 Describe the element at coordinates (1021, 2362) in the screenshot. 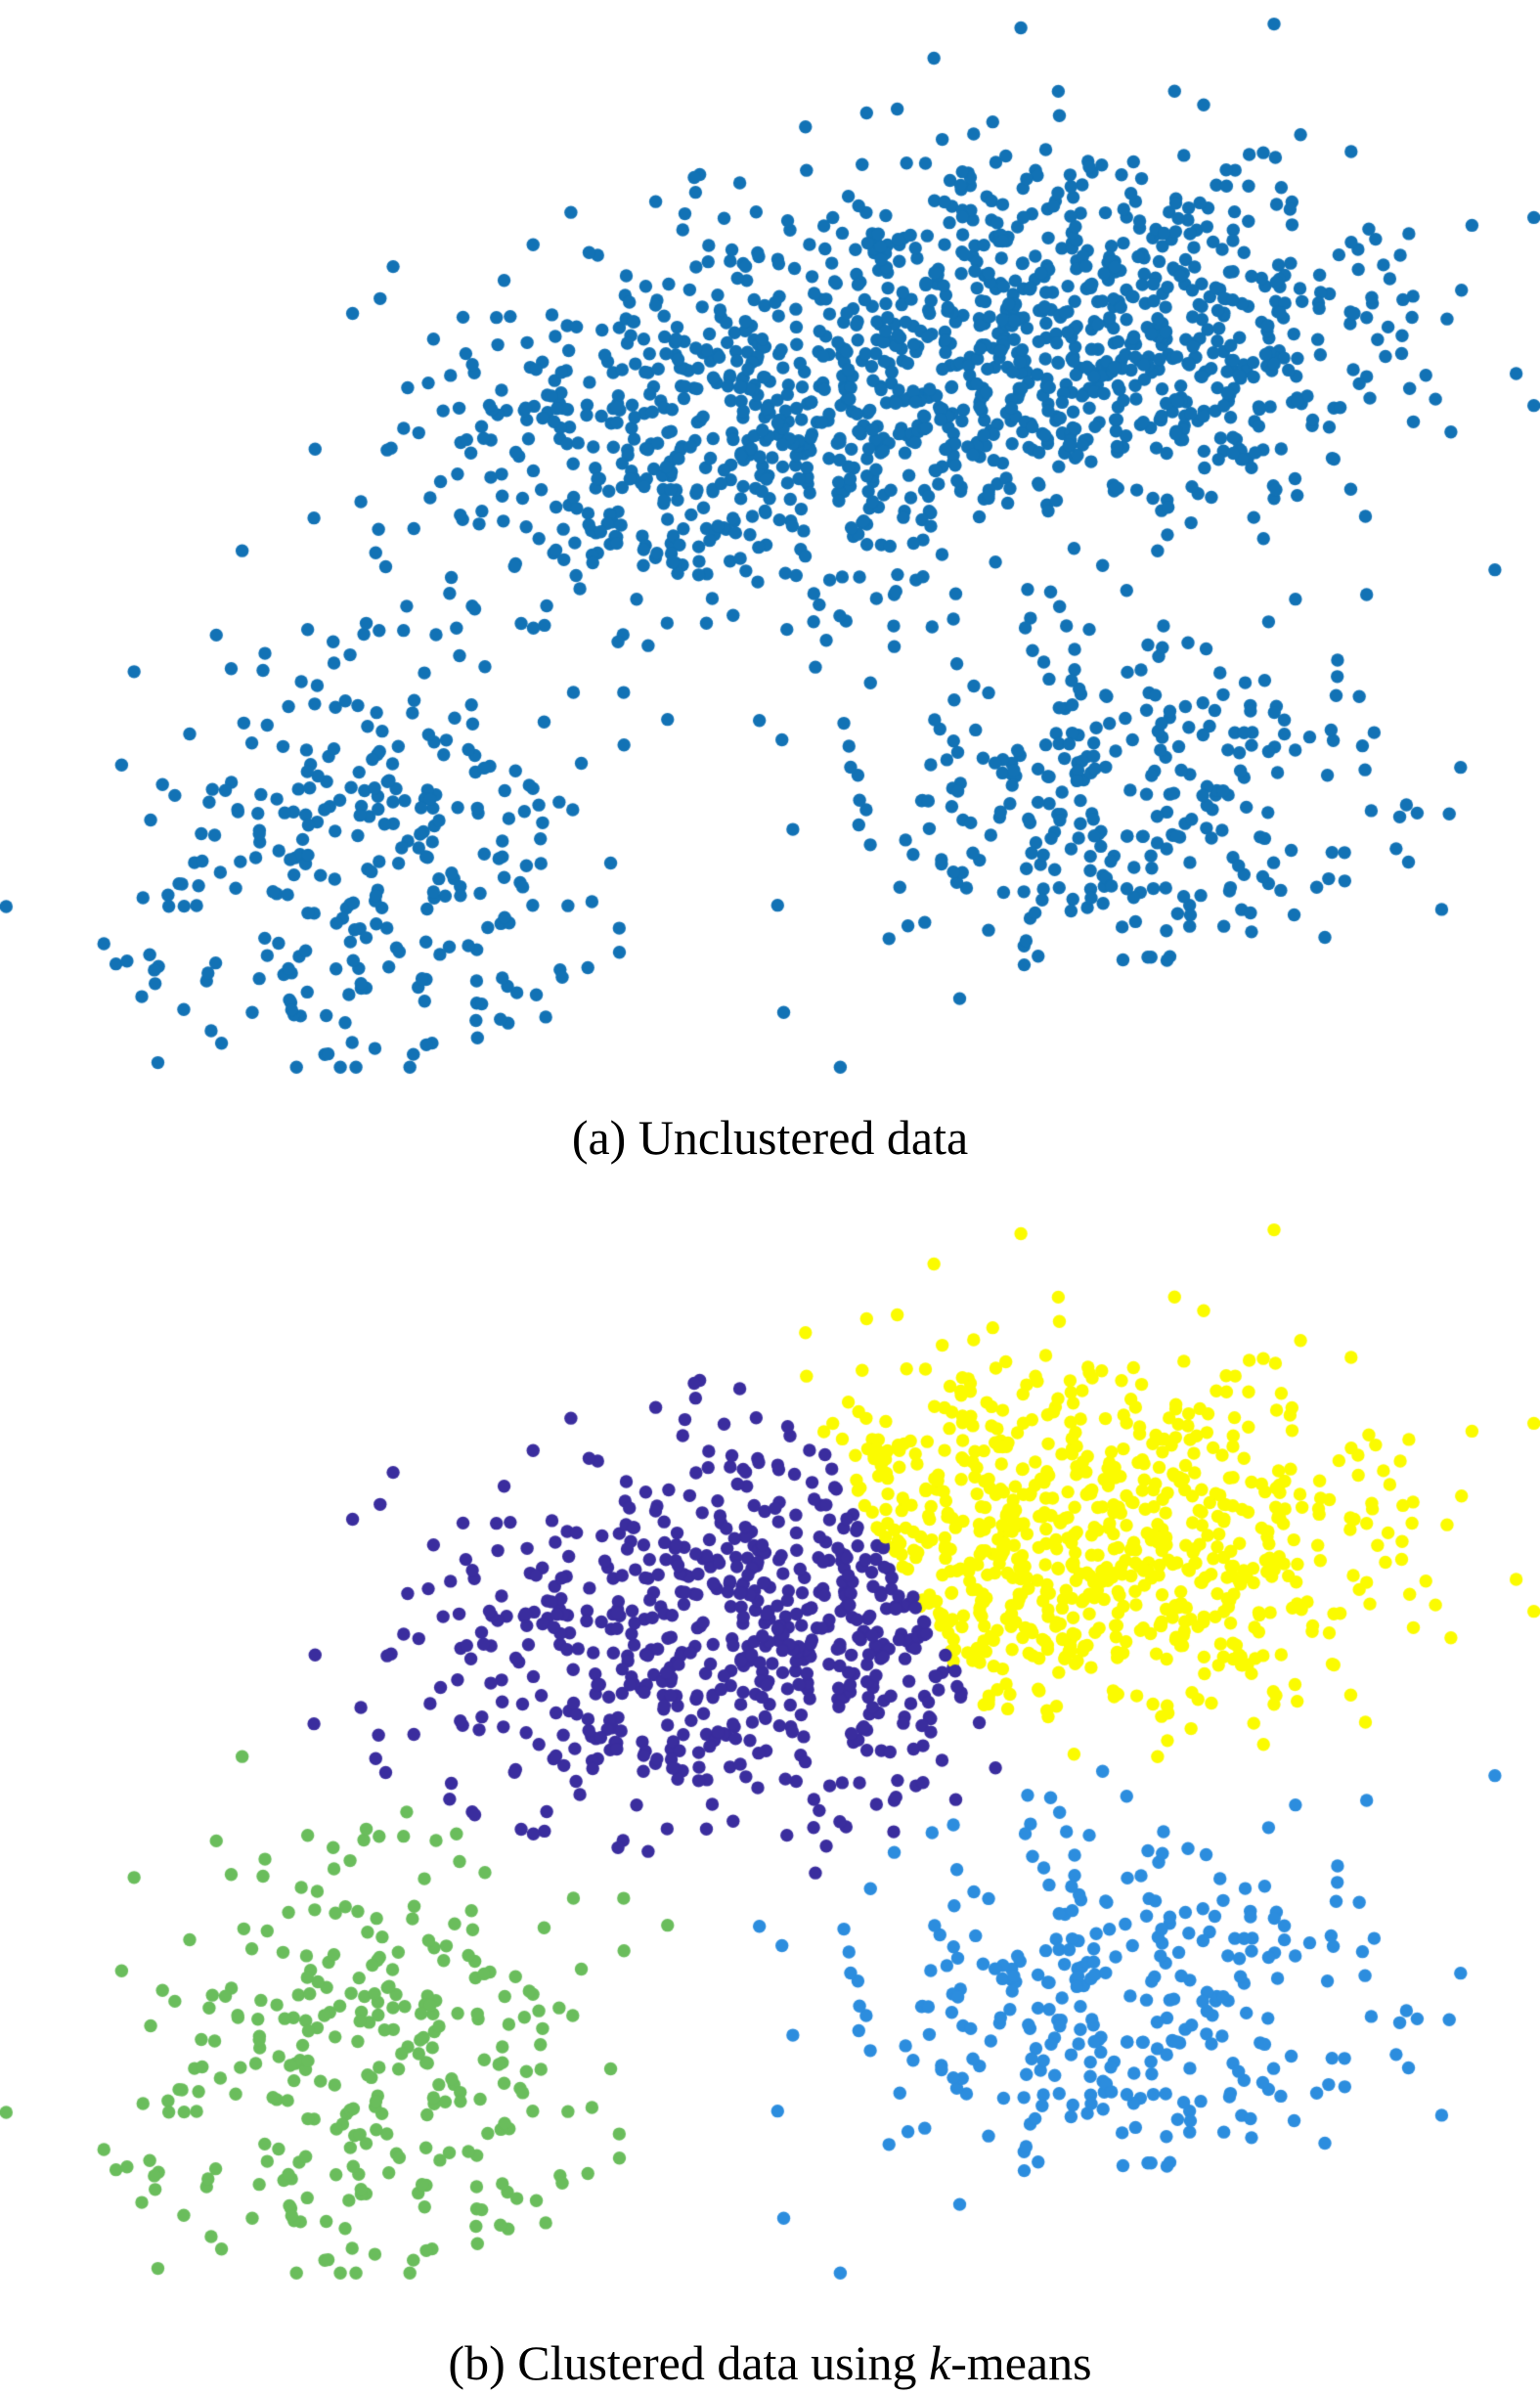

I see `caption-b-post: -means` at that location.